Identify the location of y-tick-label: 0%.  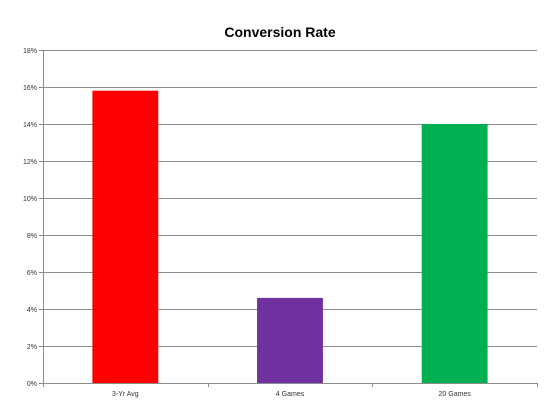
(32, 384).